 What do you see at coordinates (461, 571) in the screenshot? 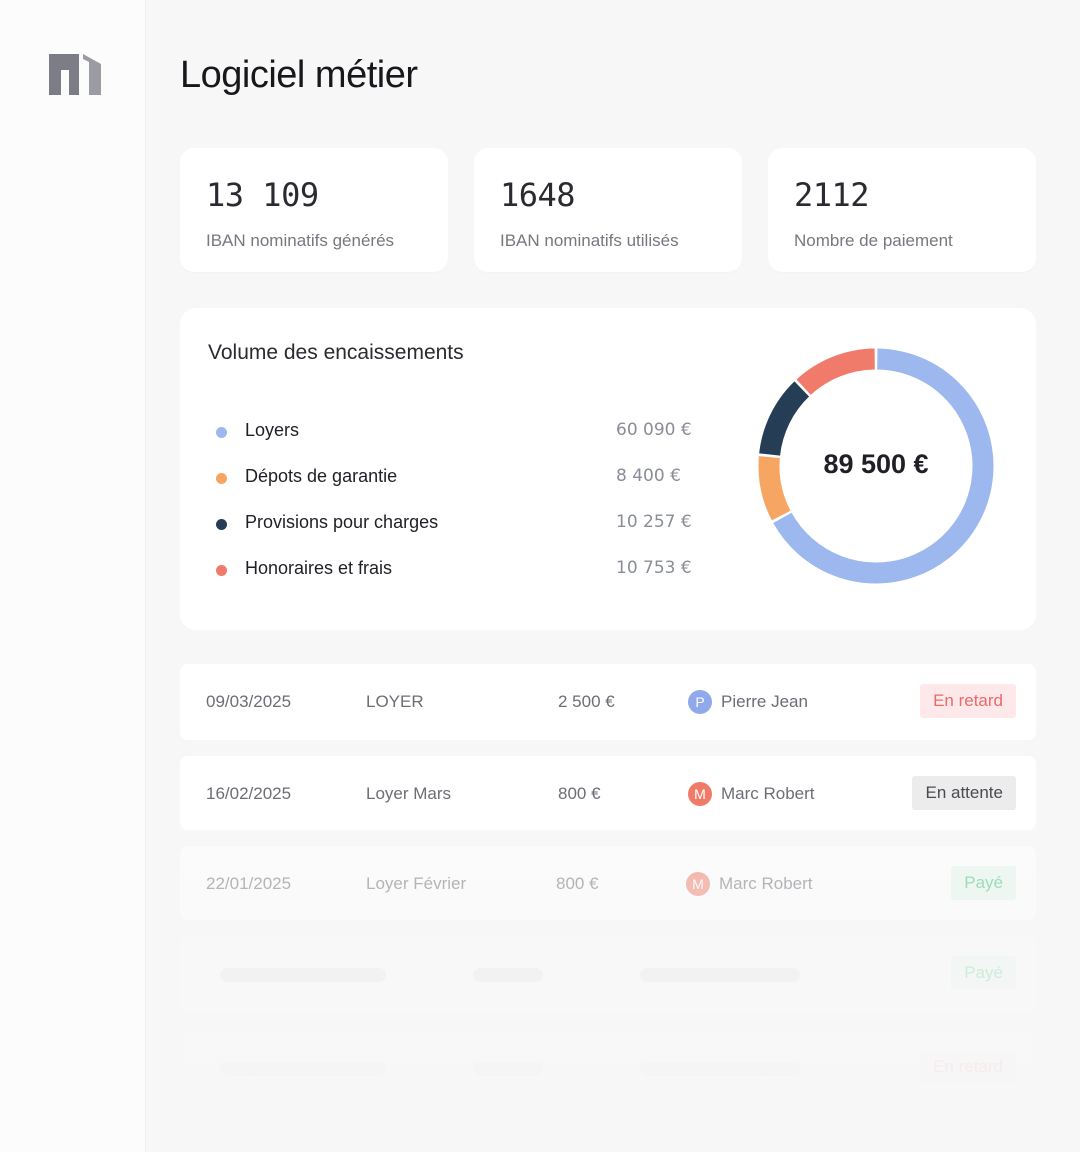
I see `legend-item-honoraires: Honoraires et frais 10 753 €` at bounding box center [461, 571].